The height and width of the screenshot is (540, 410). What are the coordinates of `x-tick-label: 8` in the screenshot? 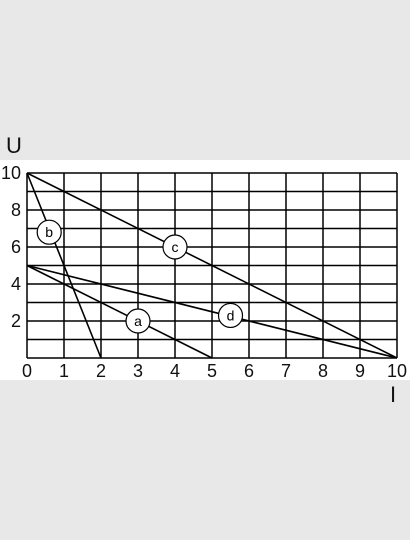 It's located at (323, 371).